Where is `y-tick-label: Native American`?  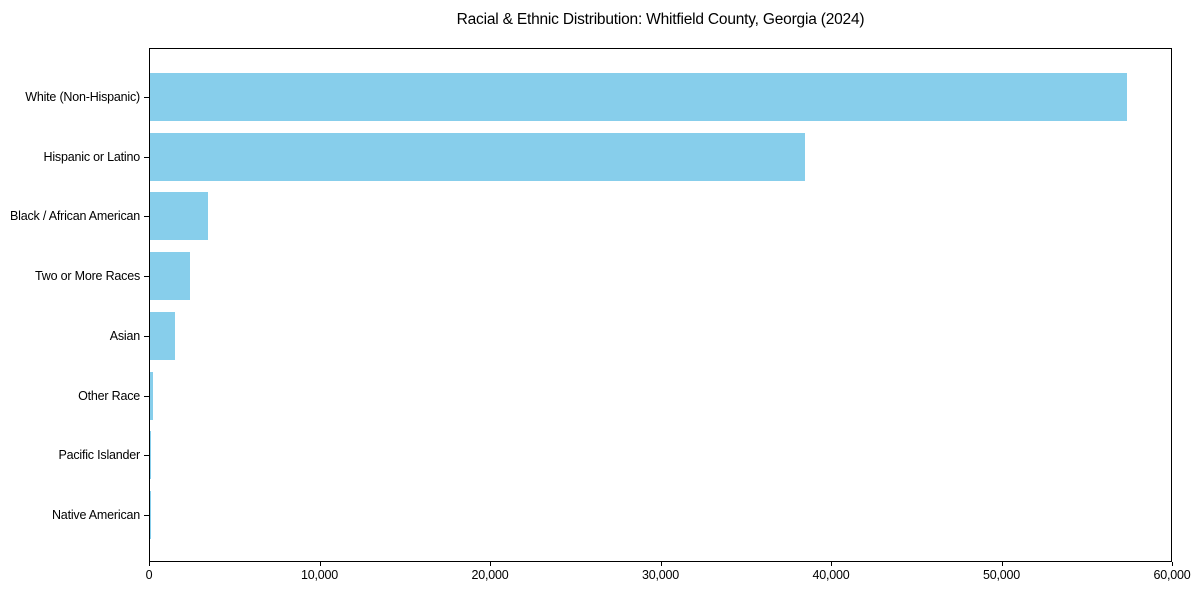
y-tick-label: Native American is located at coordinates (95, 514).